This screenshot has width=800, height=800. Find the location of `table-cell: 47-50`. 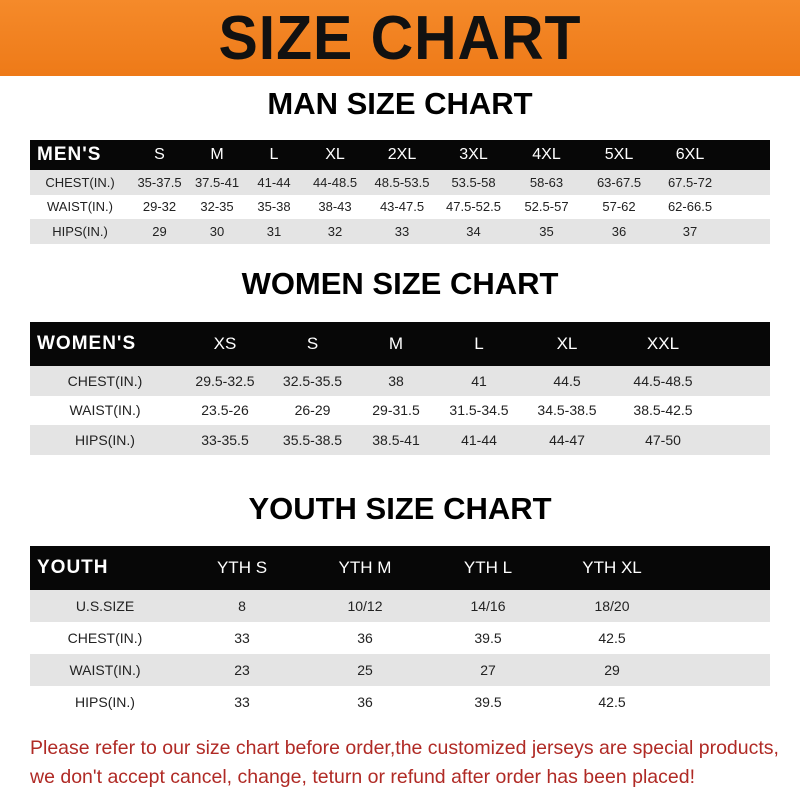

table-cell: 47-50 is located at coordinates (663, 439).